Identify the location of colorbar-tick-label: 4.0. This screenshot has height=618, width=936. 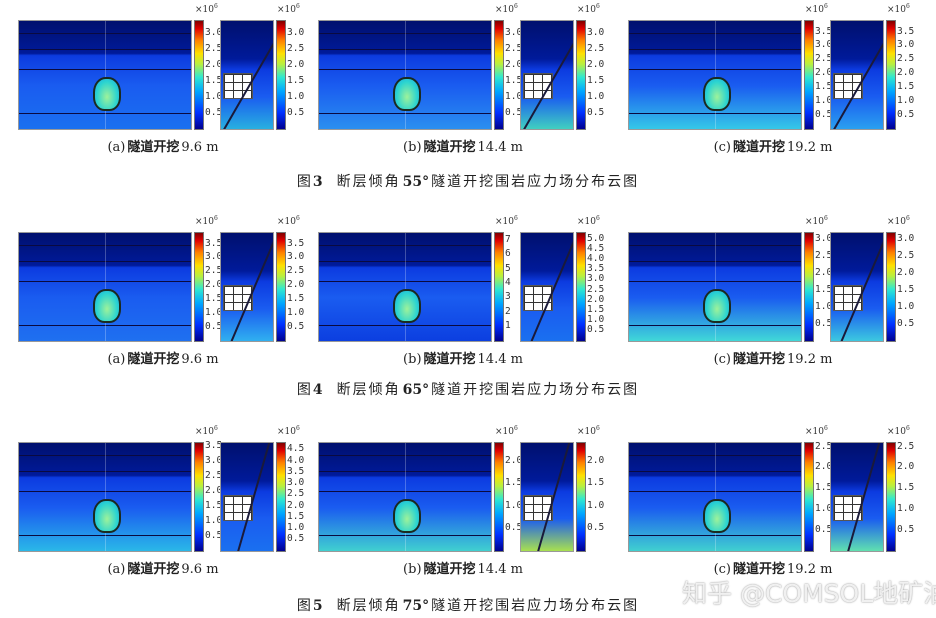
(296, 460).